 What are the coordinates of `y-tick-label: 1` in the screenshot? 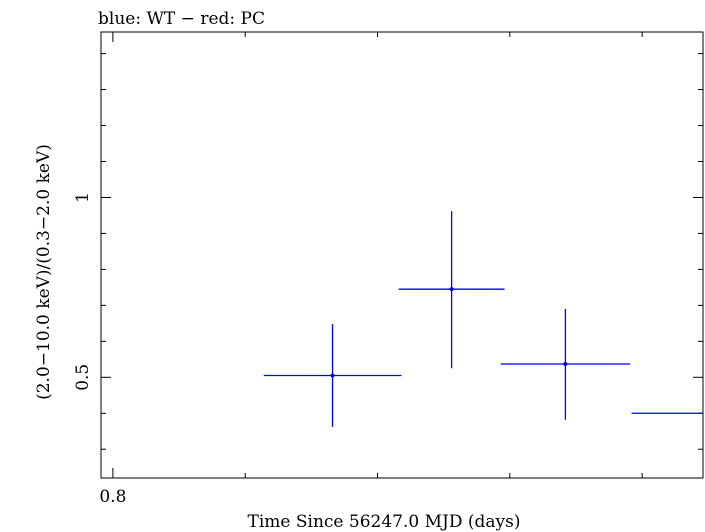 It's located at (83, 197).